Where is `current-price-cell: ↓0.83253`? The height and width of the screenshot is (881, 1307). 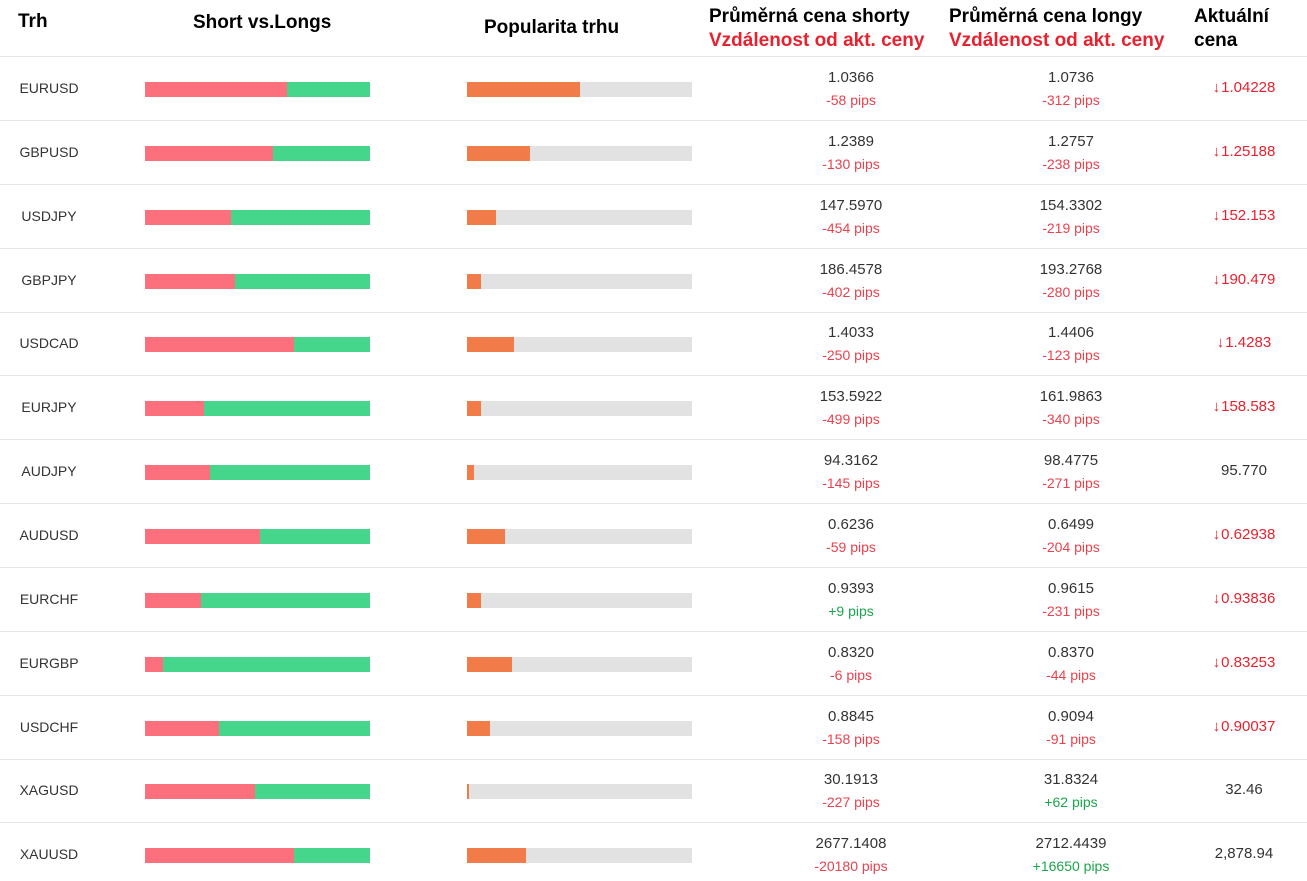 current-price-cell: ↓0.83253 is located at coordinates (1244, 662).